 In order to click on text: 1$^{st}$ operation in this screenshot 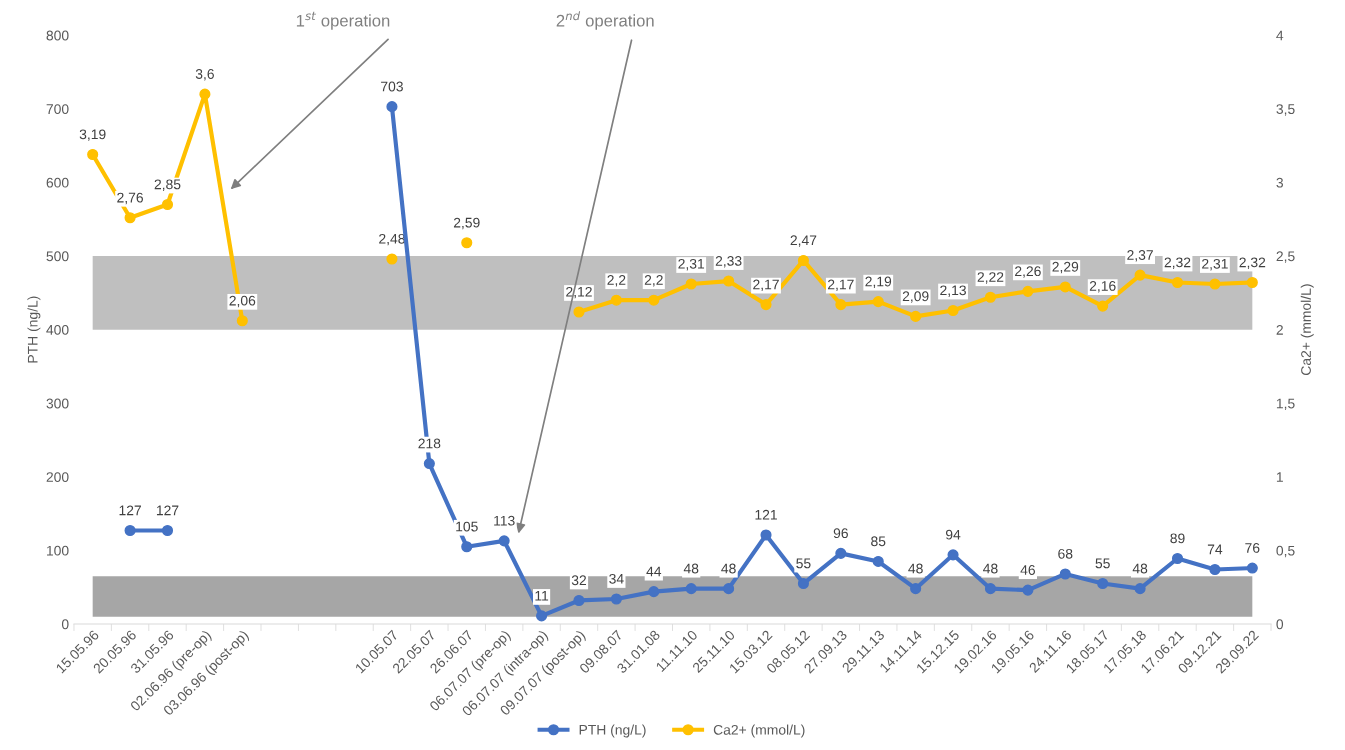, I will do `click(343, 20)`.